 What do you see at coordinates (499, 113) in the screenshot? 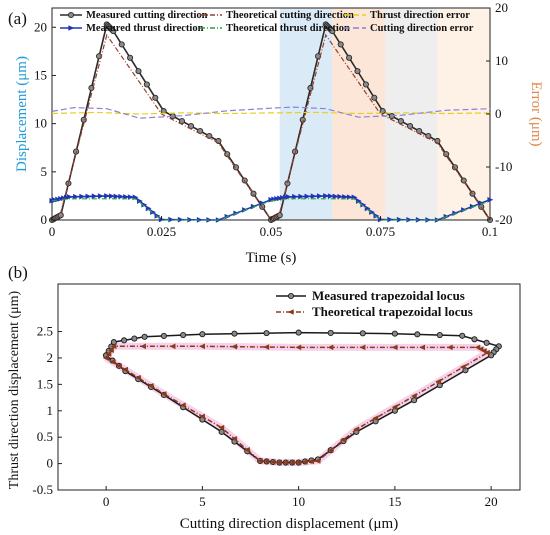
I see `panel-a-right-y-ticks: -20 -10 0 10 20` at bounding box center [499, 113].